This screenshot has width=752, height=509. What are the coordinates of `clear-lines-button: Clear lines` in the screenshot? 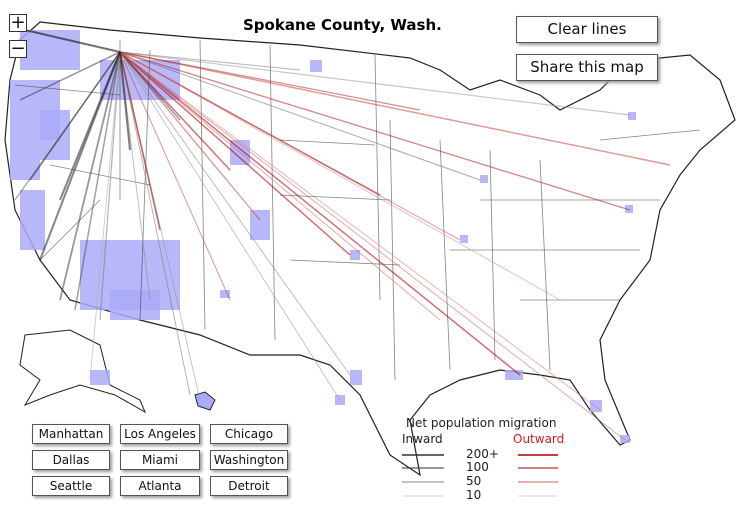 It's located at (587, 29).